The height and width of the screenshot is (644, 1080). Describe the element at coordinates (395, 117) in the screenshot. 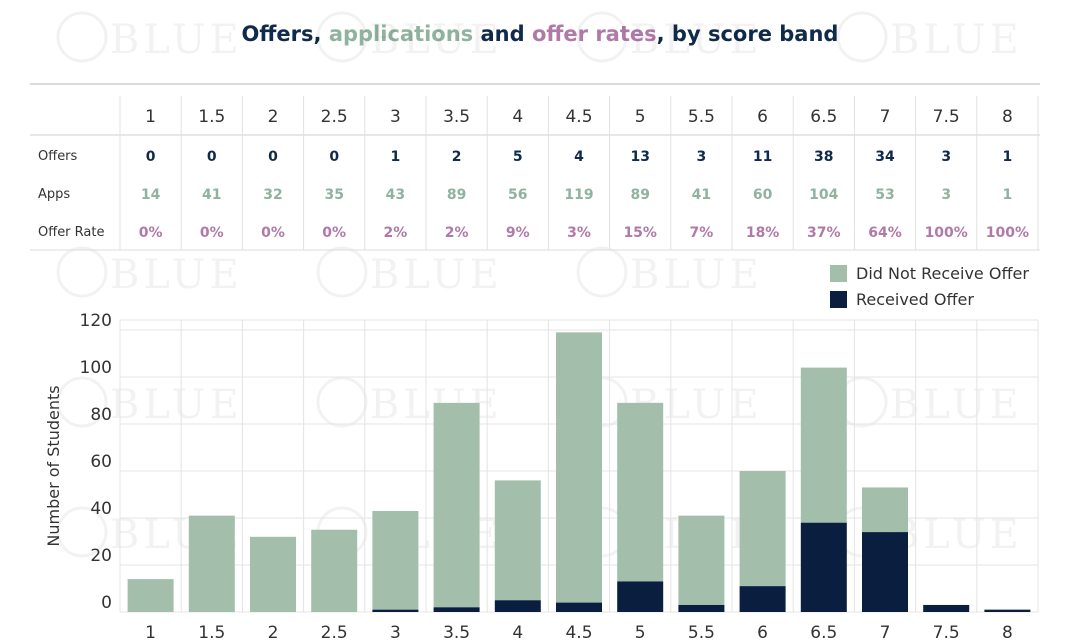

I see `table-band-header: 3` at that location.